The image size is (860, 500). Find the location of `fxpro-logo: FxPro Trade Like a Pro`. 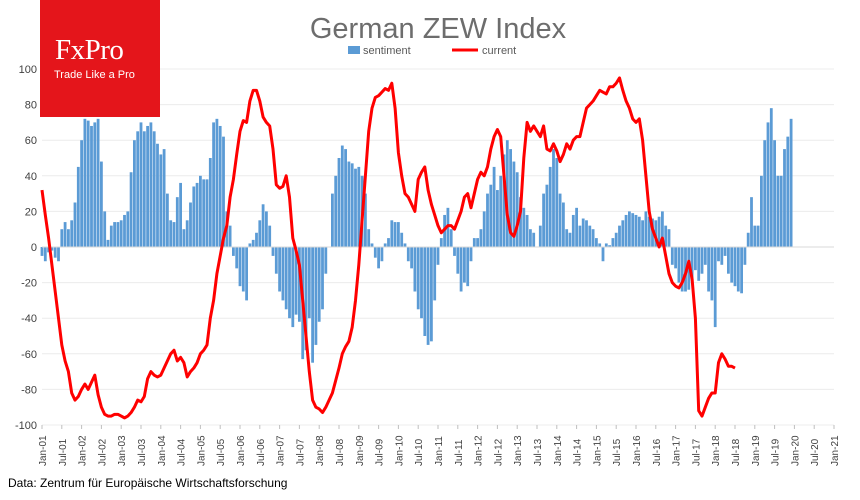

fxpro-logo: FxPro Trade Like a Pro is located at coordinates (100, 58).